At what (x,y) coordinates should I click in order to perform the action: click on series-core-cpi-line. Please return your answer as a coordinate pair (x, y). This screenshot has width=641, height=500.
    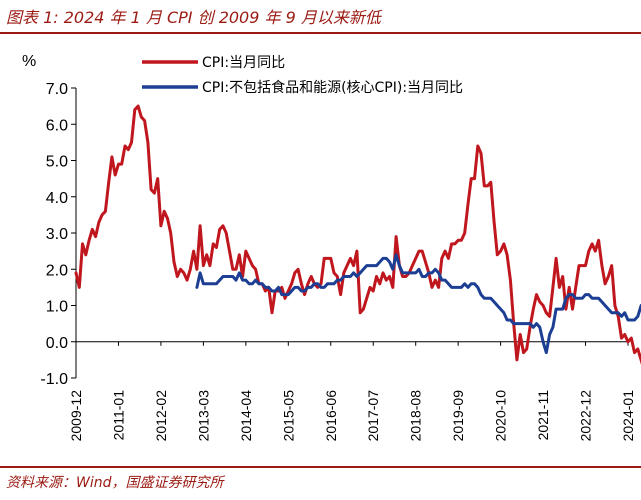
    Looking at the image, I should click on (418, 304).